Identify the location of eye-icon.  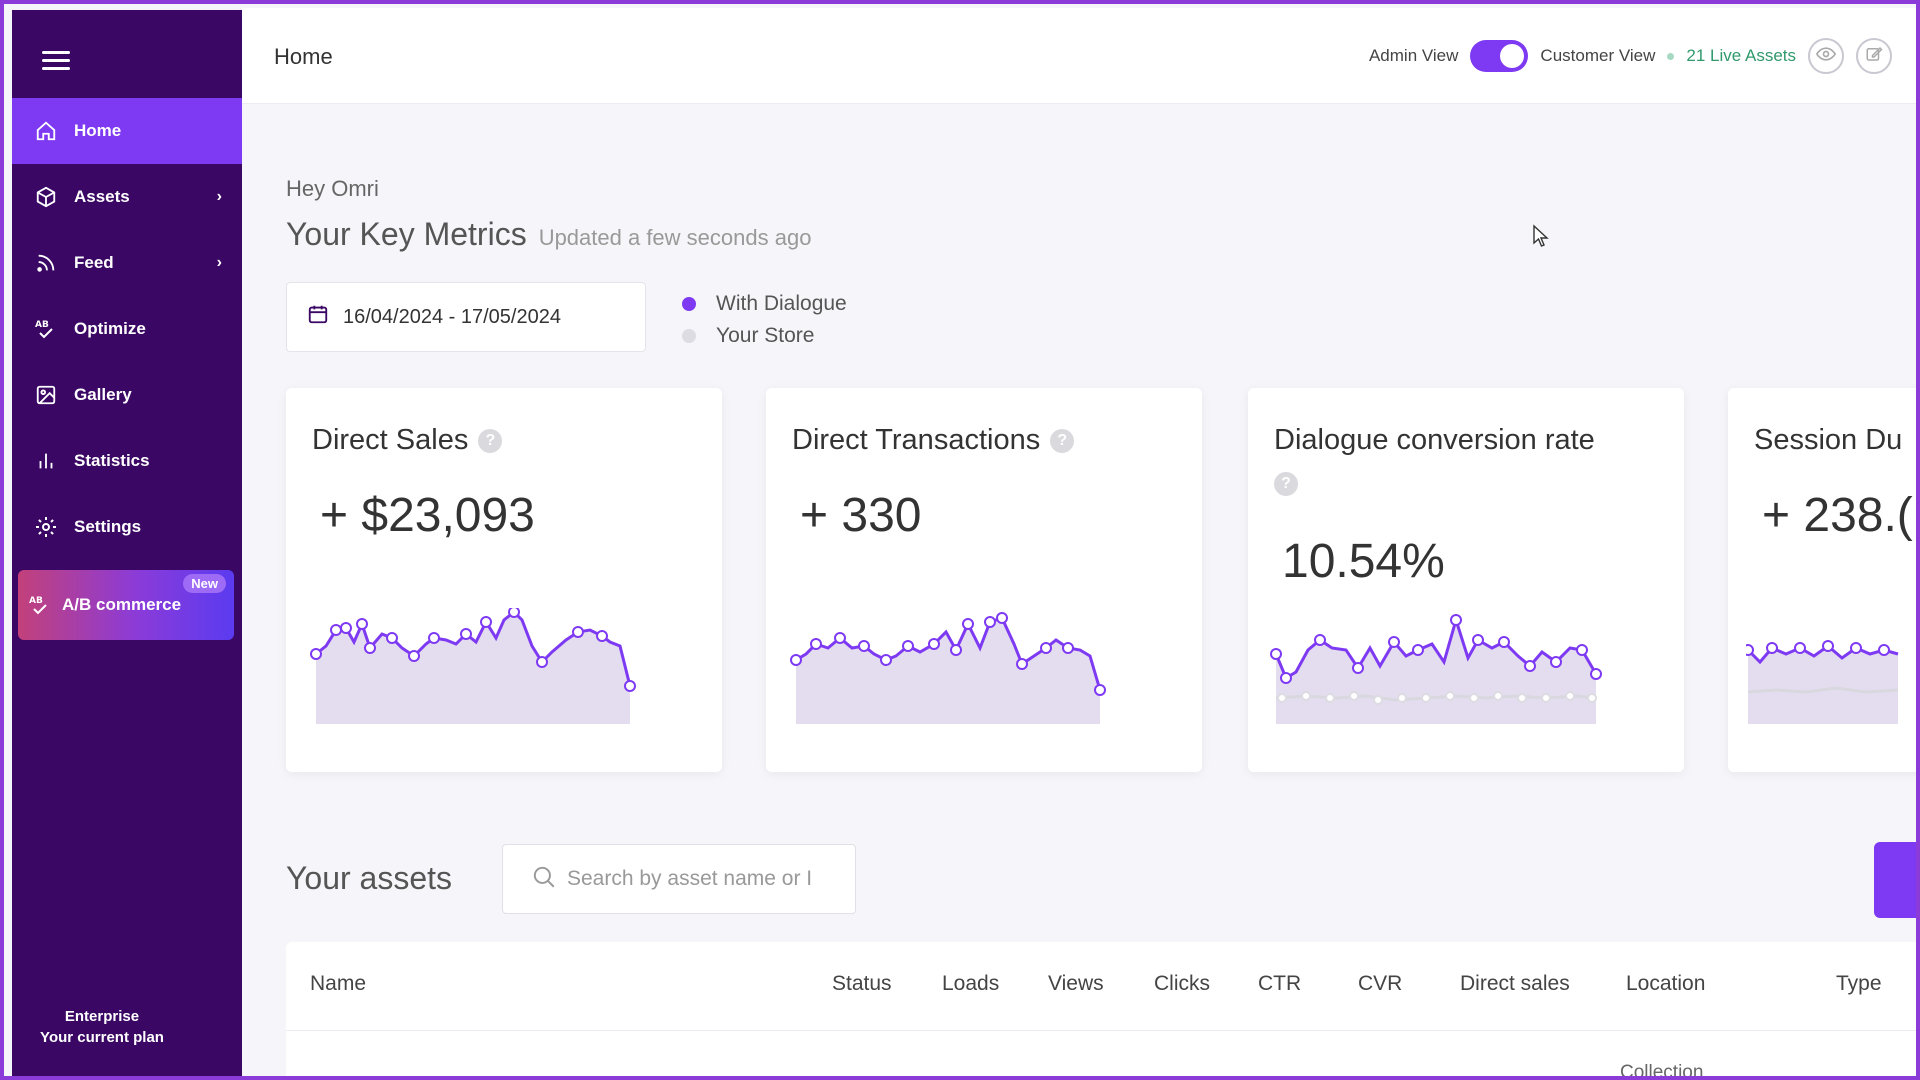
(1826, 56).